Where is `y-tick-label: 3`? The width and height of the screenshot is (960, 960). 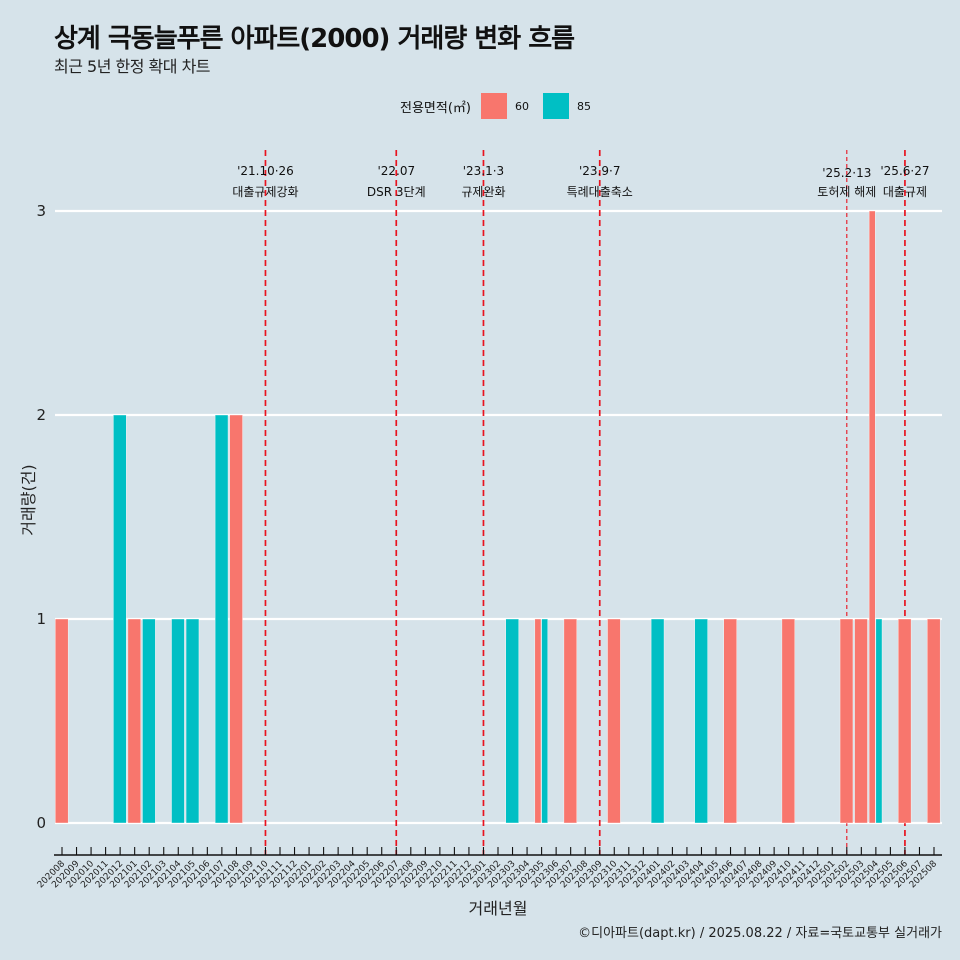 y-tick-label: 3 is located at coordinates (41, 211).